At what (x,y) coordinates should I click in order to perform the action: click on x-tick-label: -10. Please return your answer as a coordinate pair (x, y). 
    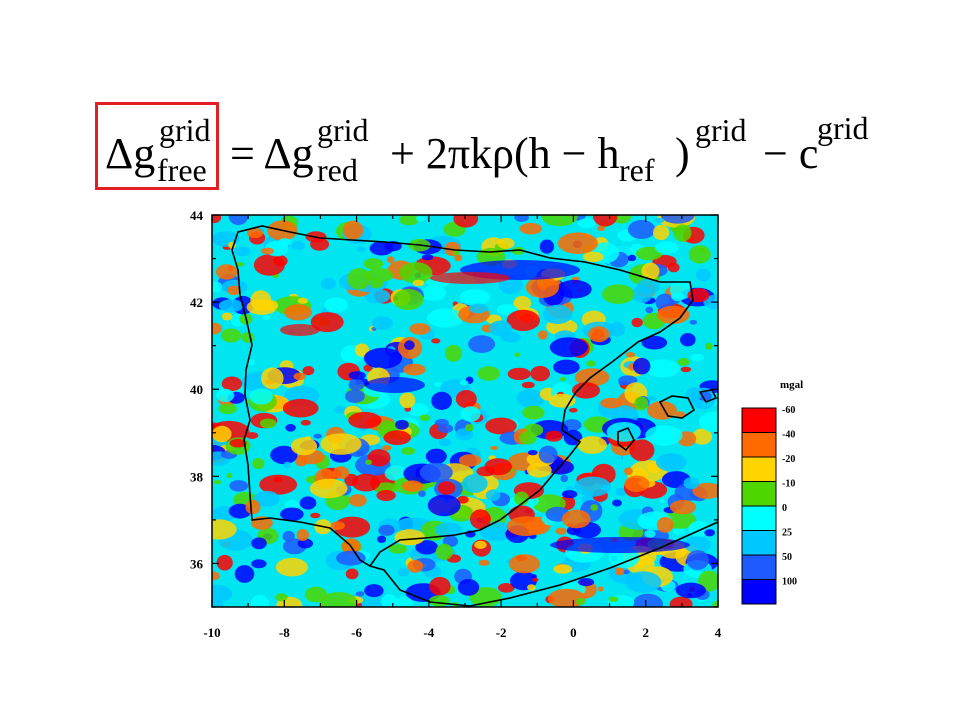
    Looking at the image, I should click on (211, 632).